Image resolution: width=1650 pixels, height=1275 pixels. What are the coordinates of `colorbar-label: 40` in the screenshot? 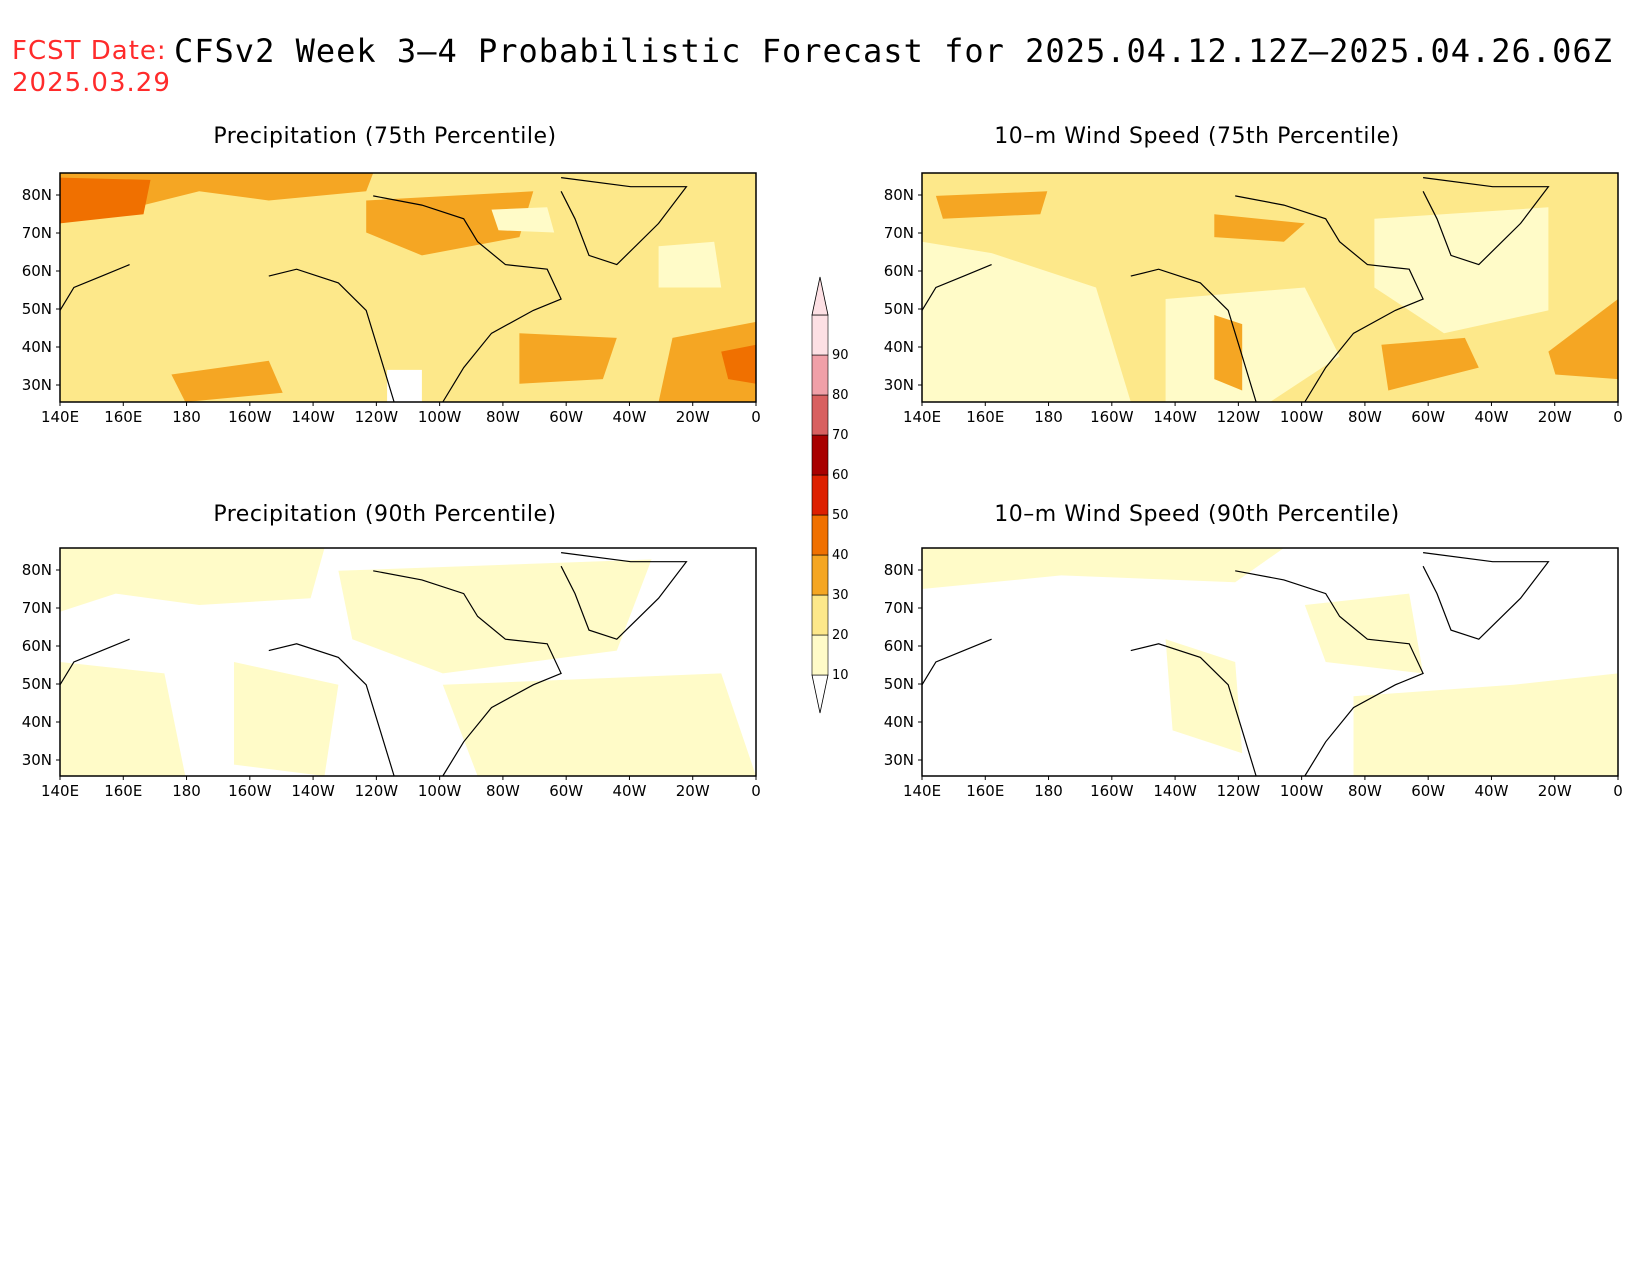 It's located at (840, 555).